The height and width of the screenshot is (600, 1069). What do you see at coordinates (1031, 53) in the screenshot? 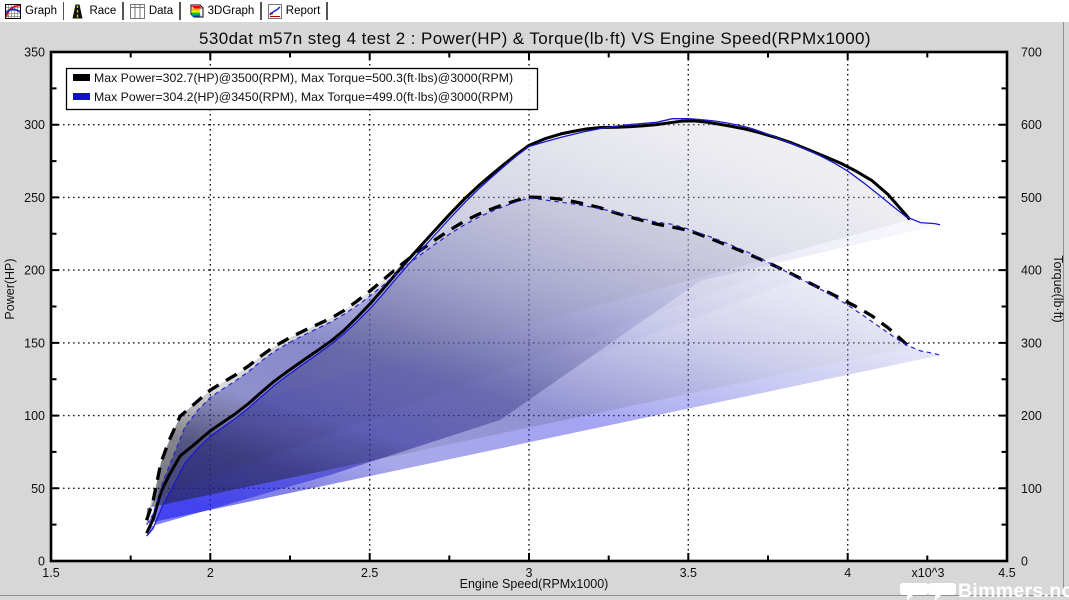
I see `svg-text: 700` at bounding box center [1031, 53].